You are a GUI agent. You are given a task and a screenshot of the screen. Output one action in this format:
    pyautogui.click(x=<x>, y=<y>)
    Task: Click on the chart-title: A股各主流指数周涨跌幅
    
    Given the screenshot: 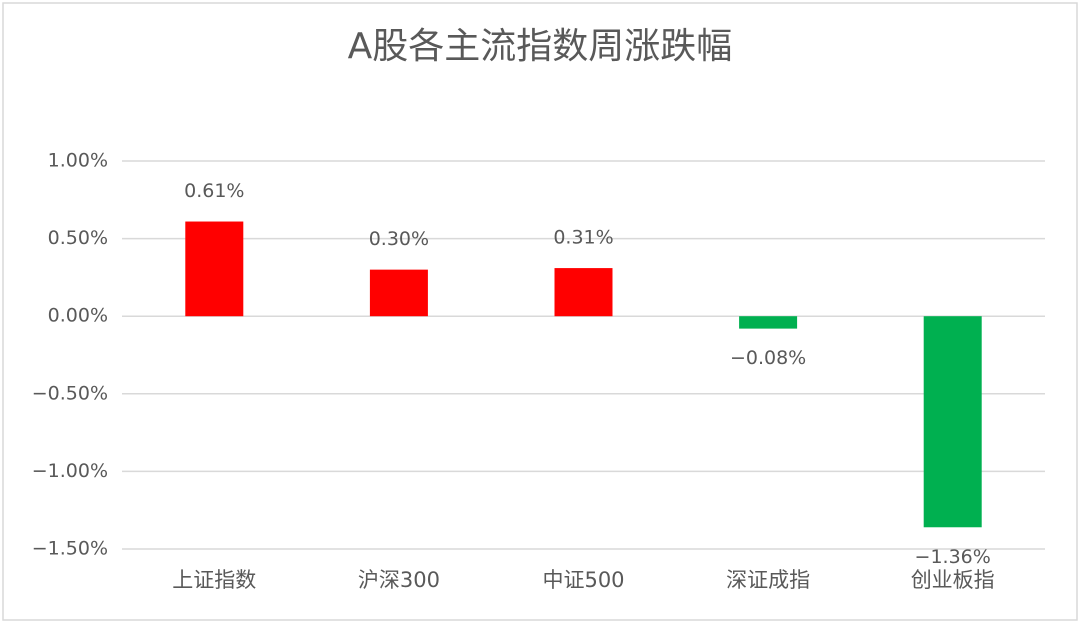 What is the action you would take?
    pyautogui.click(x=540, y=46)
    